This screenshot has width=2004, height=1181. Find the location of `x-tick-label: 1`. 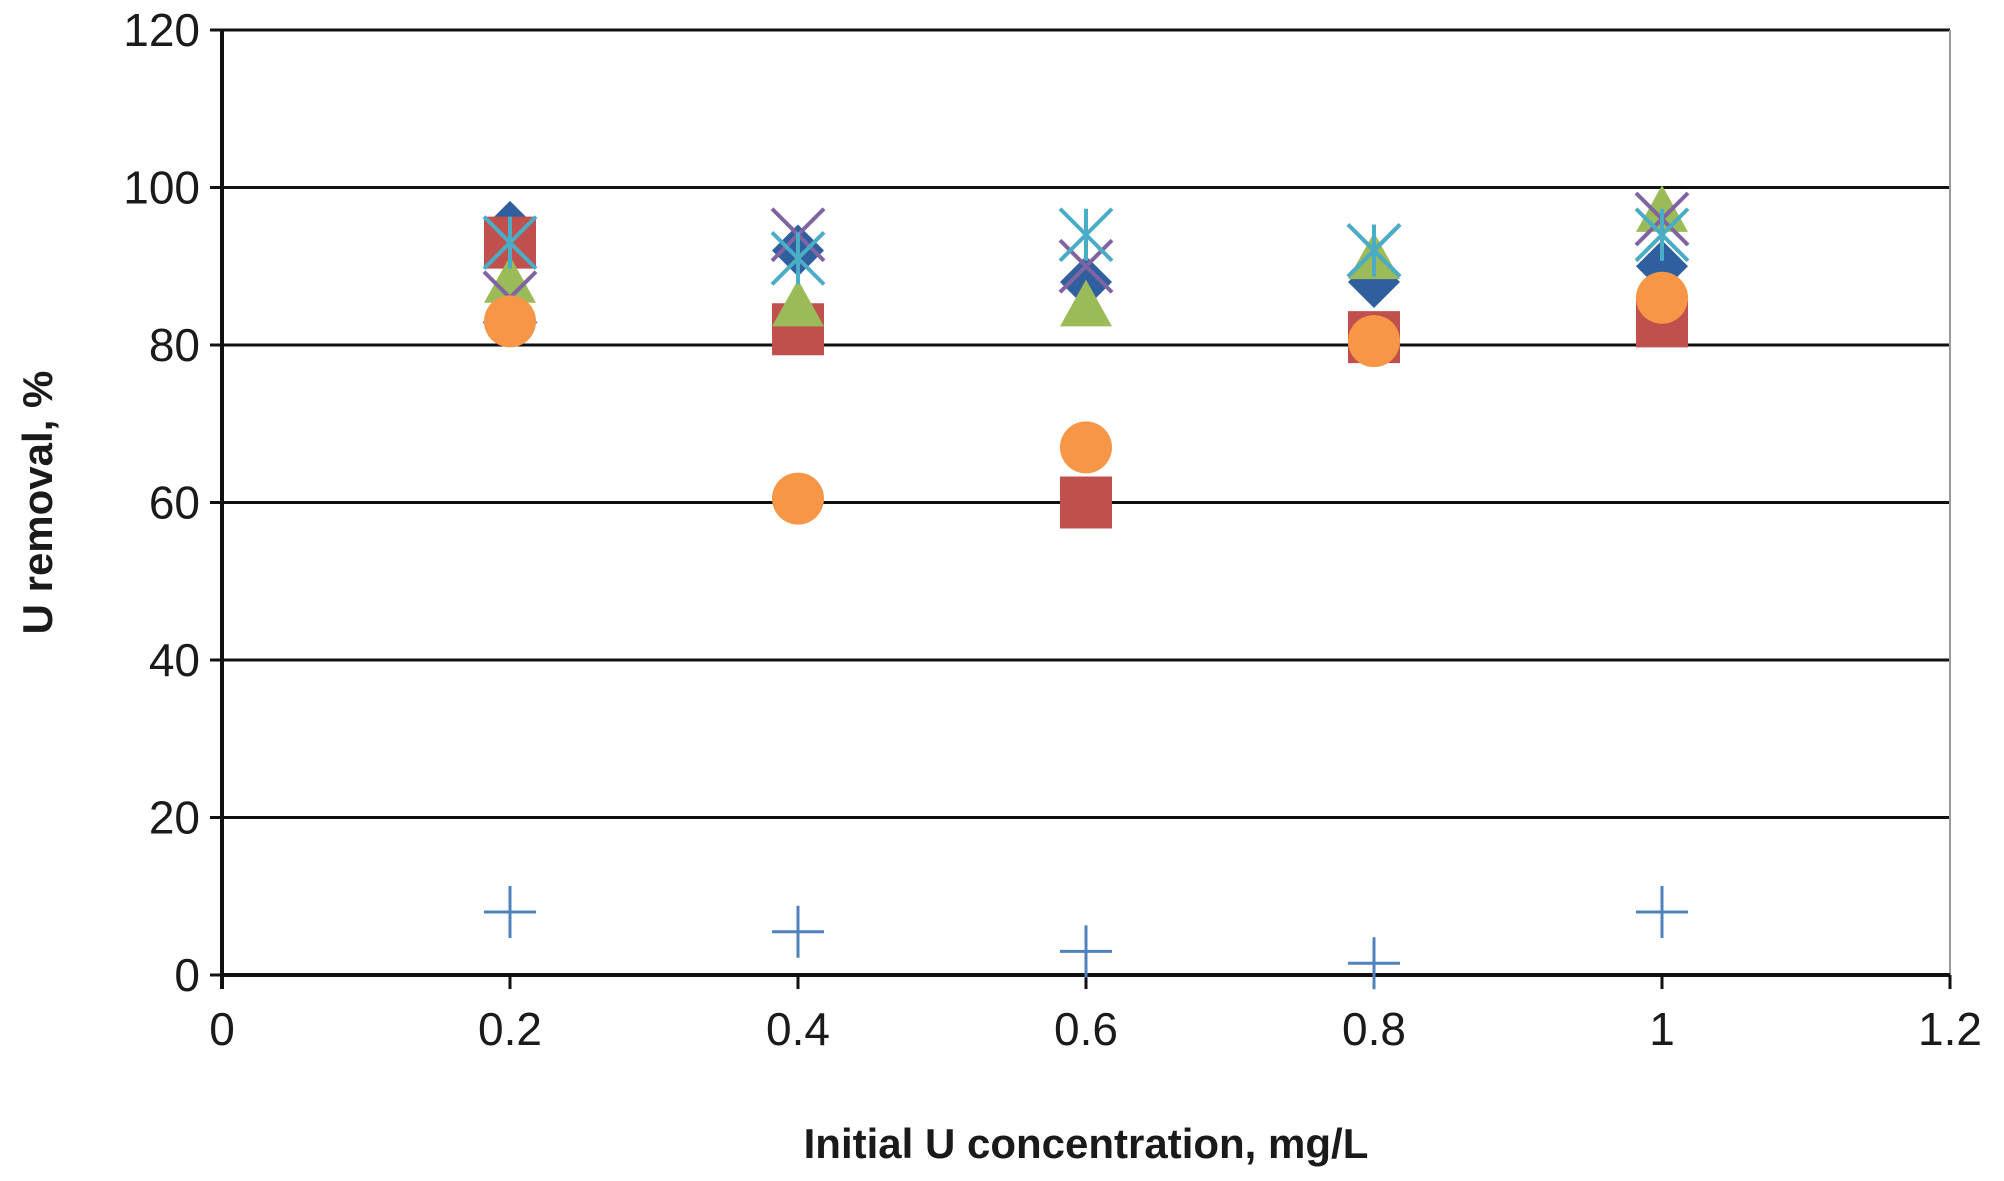

x-tick-label: 1 is located at coordinates (1662, 1029).